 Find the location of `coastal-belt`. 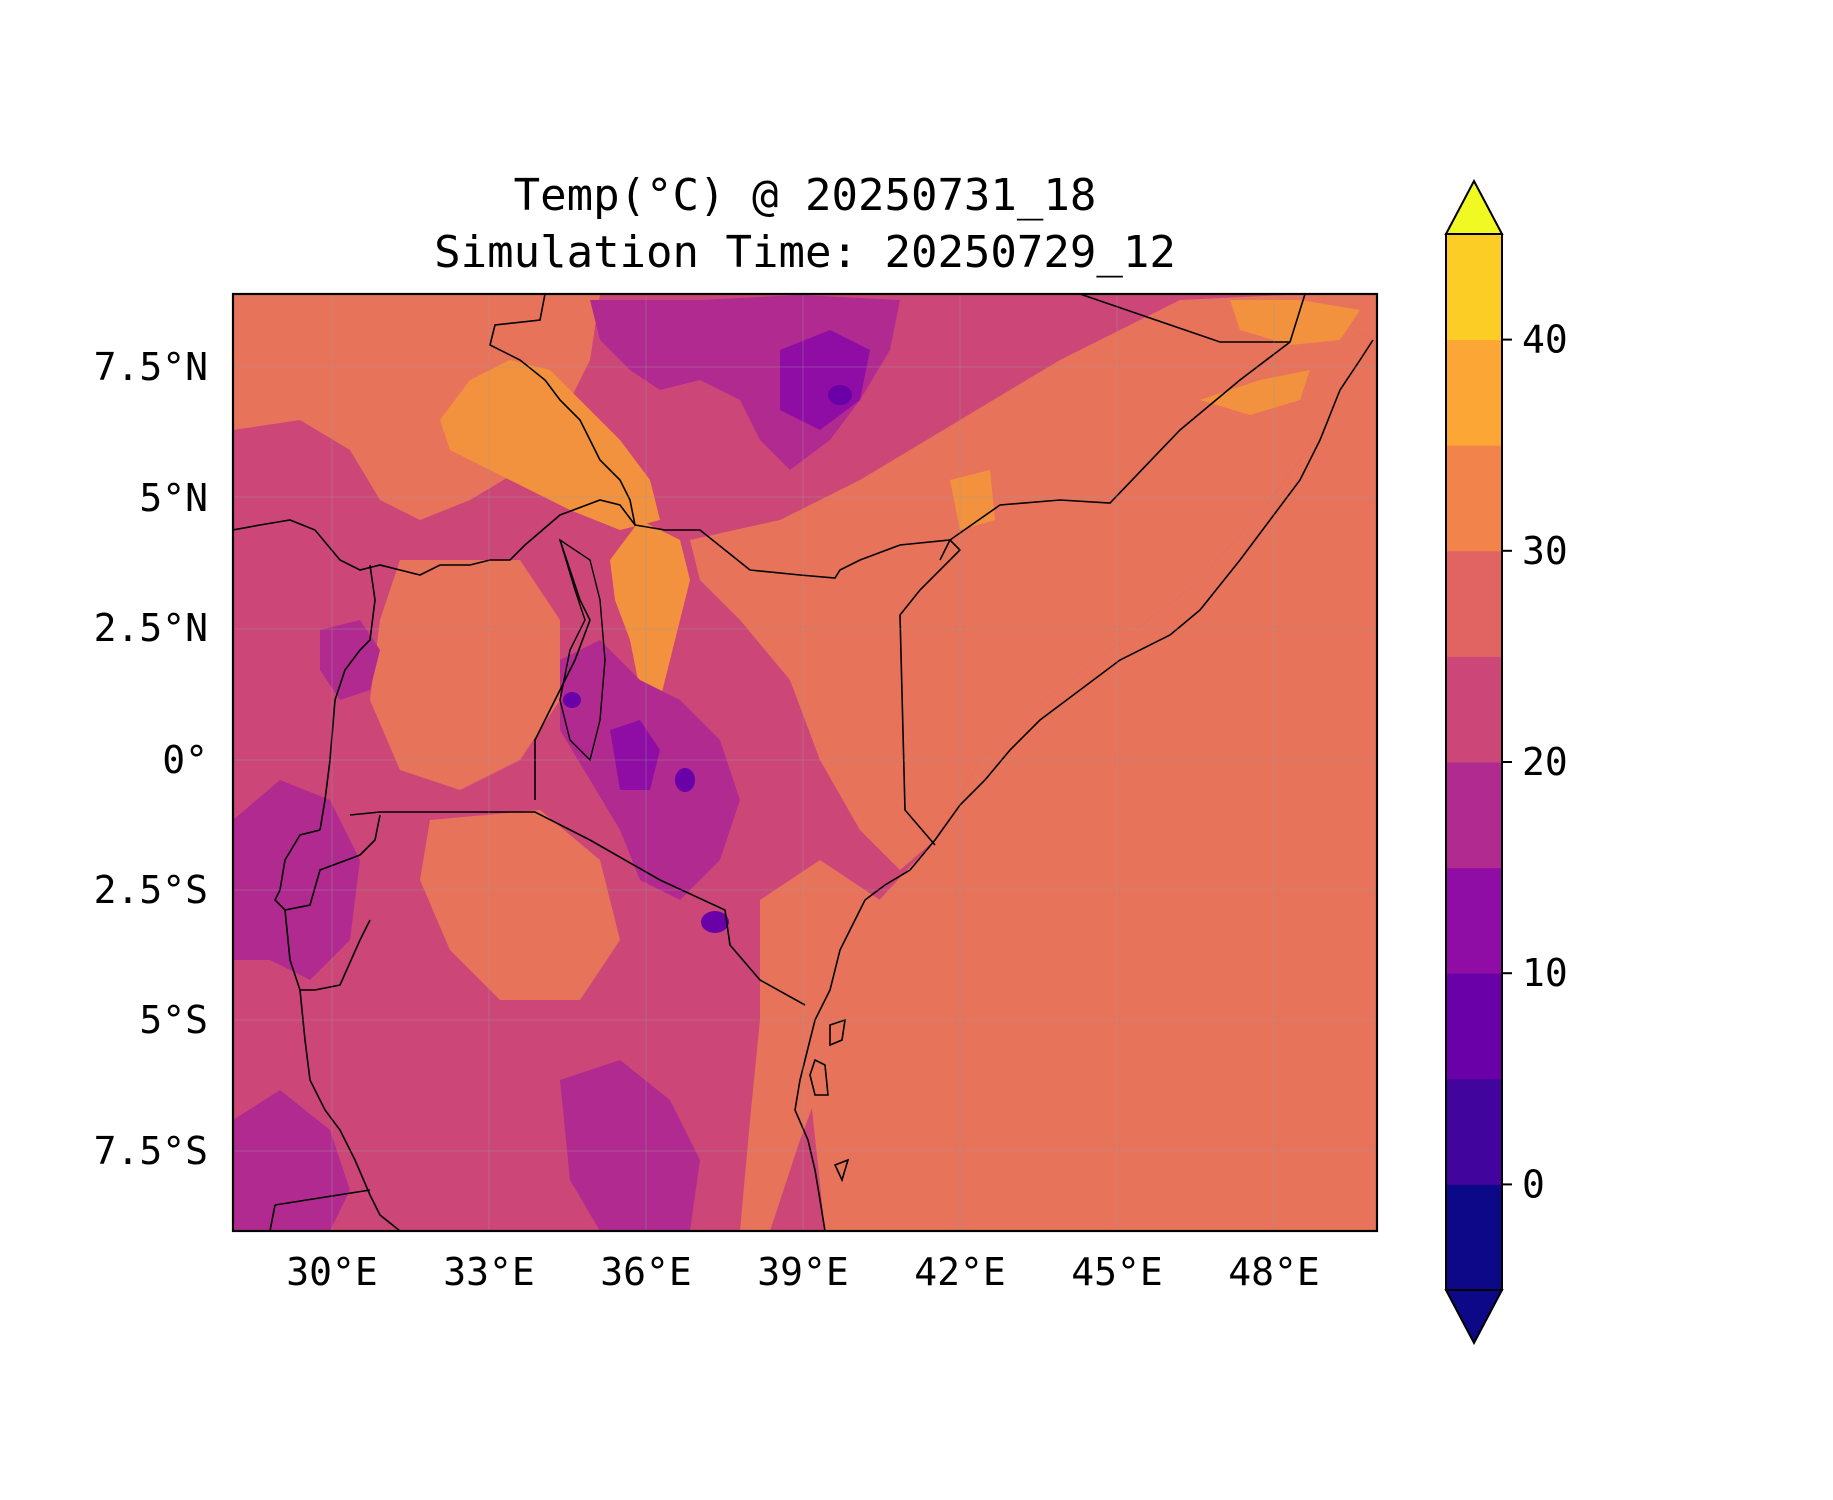

coastal-belt is located at coordinates (810, 1045).